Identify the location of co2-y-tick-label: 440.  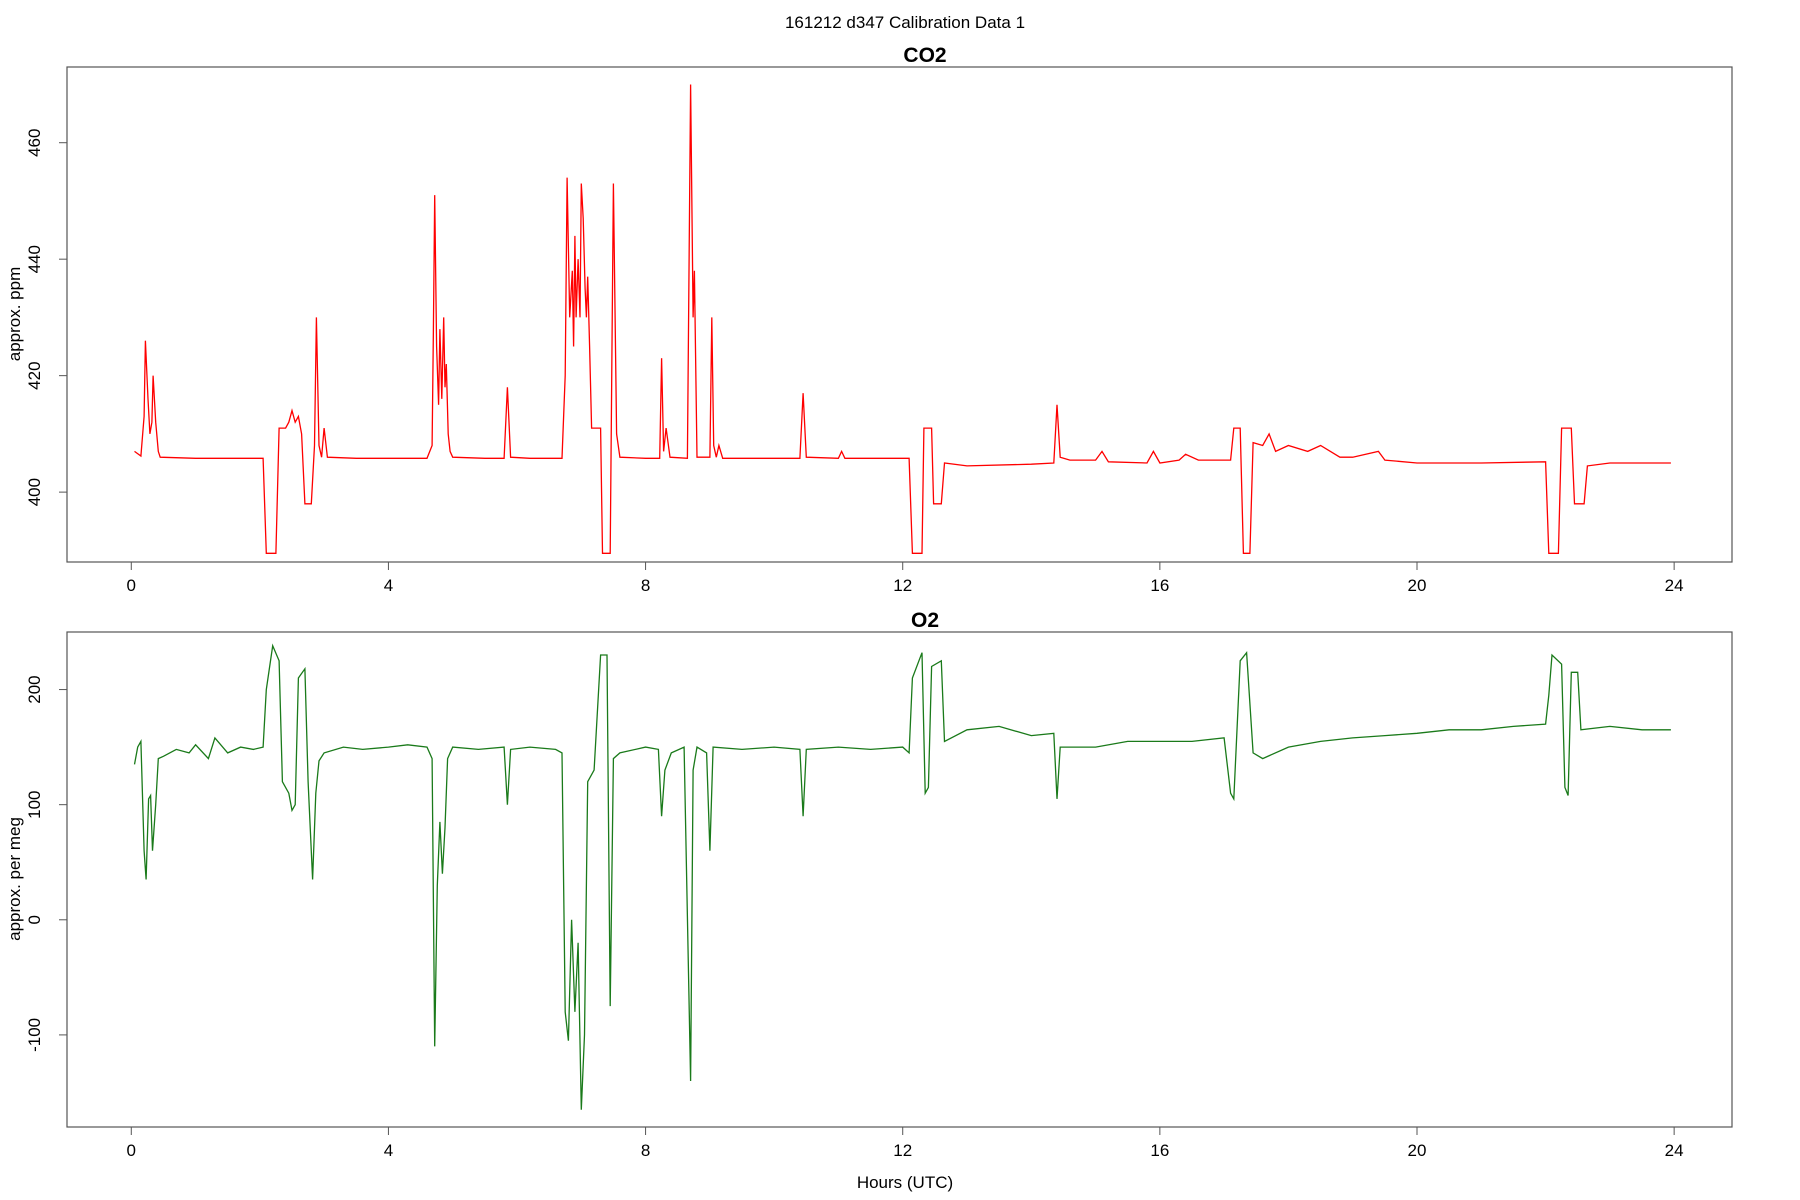
(34, 259).